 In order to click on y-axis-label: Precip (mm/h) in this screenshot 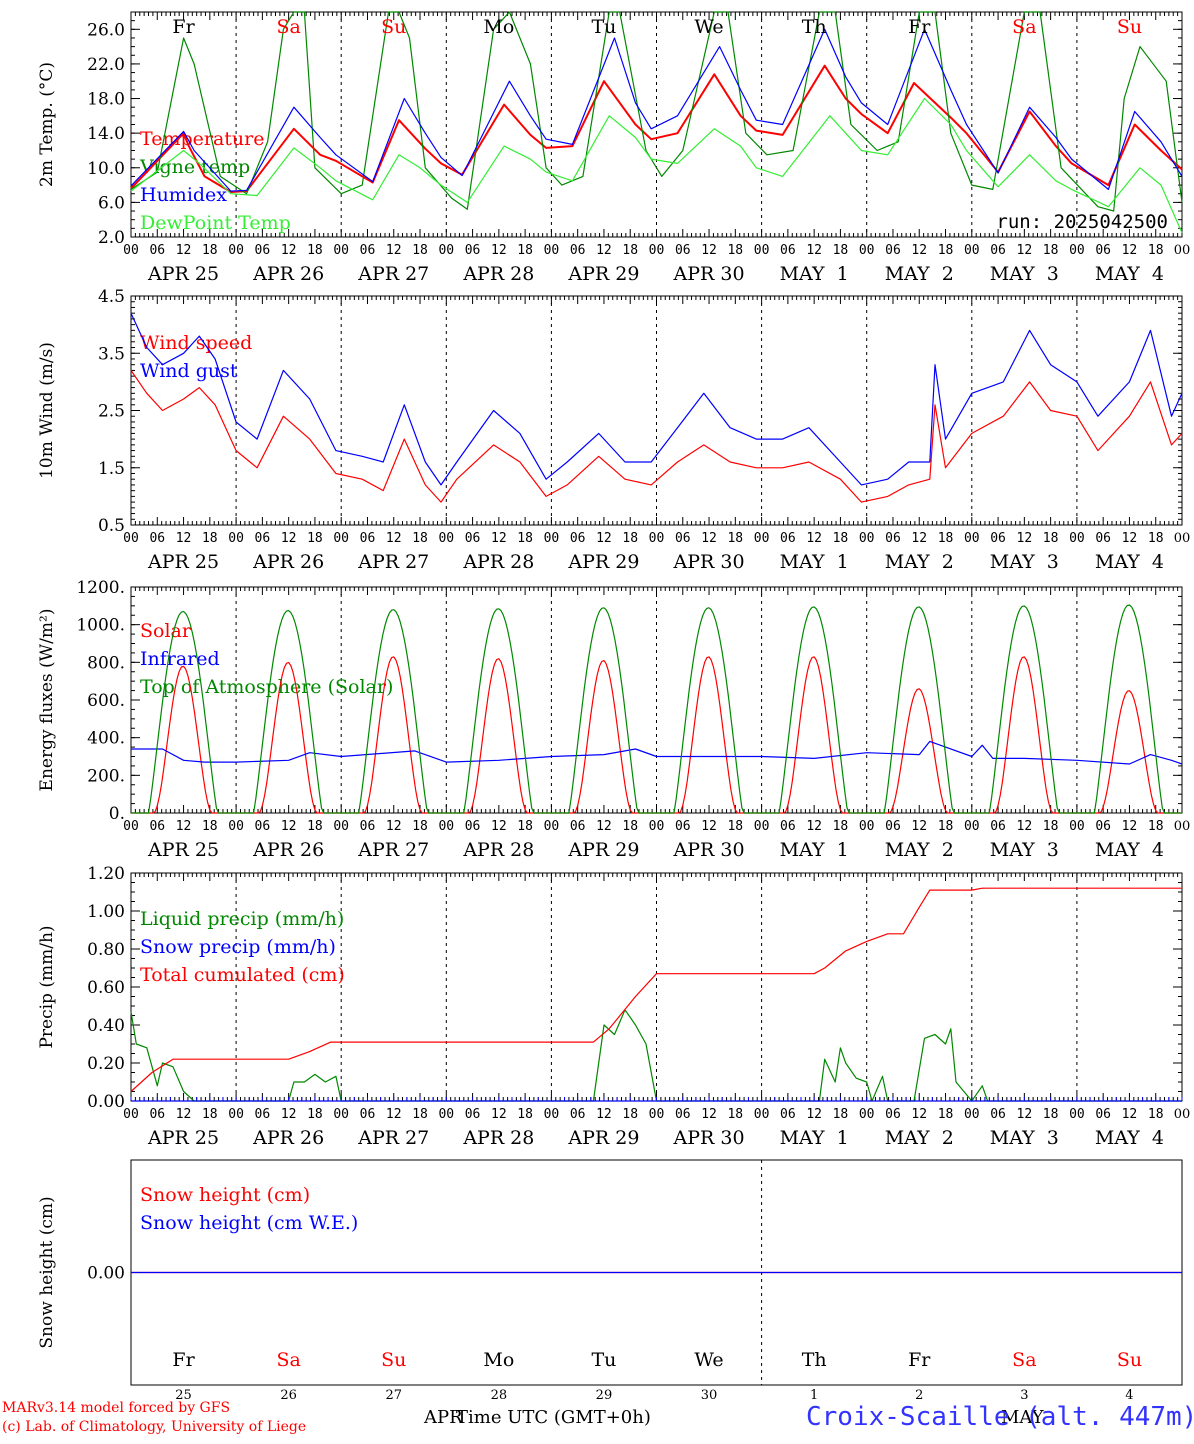, I will do `click(47, 986)`.